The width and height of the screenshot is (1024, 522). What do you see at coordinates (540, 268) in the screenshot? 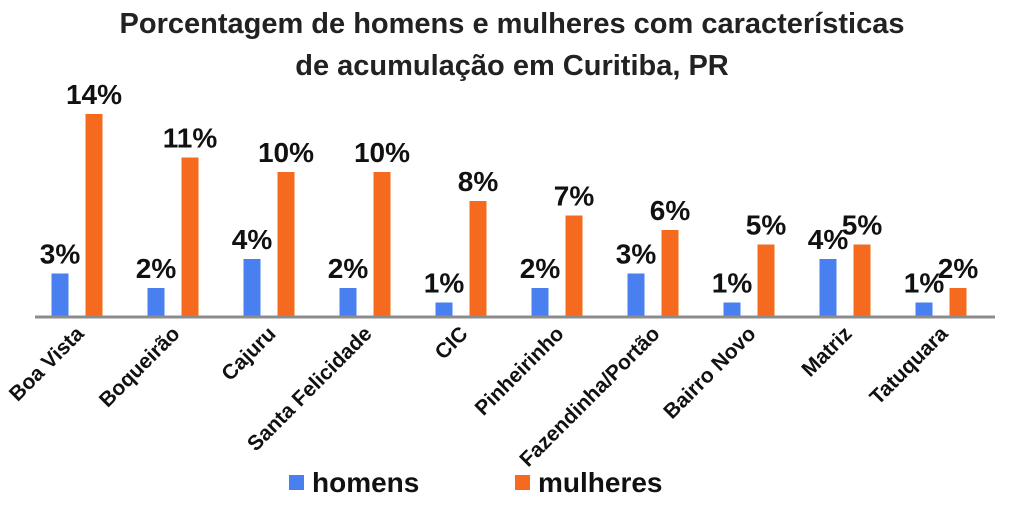
I see `data-label-homens-5: 2%` at bounding box center [540, 268].